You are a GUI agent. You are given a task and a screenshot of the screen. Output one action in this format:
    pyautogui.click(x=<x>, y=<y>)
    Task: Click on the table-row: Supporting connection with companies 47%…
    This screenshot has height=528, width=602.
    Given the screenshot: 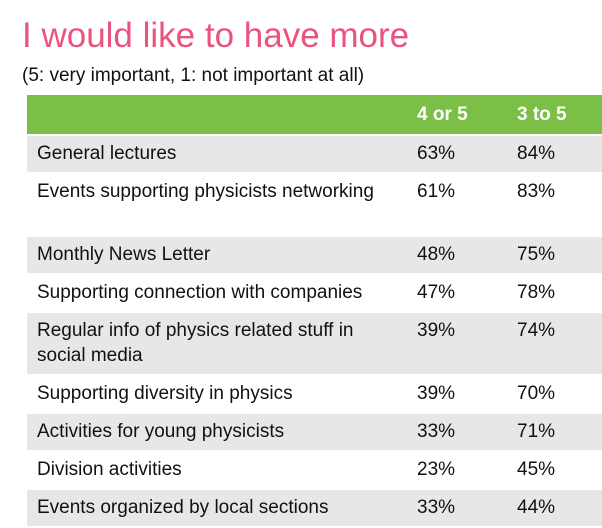 What is the action you would take?
    pyautogui.click(x=314, y=293)
    